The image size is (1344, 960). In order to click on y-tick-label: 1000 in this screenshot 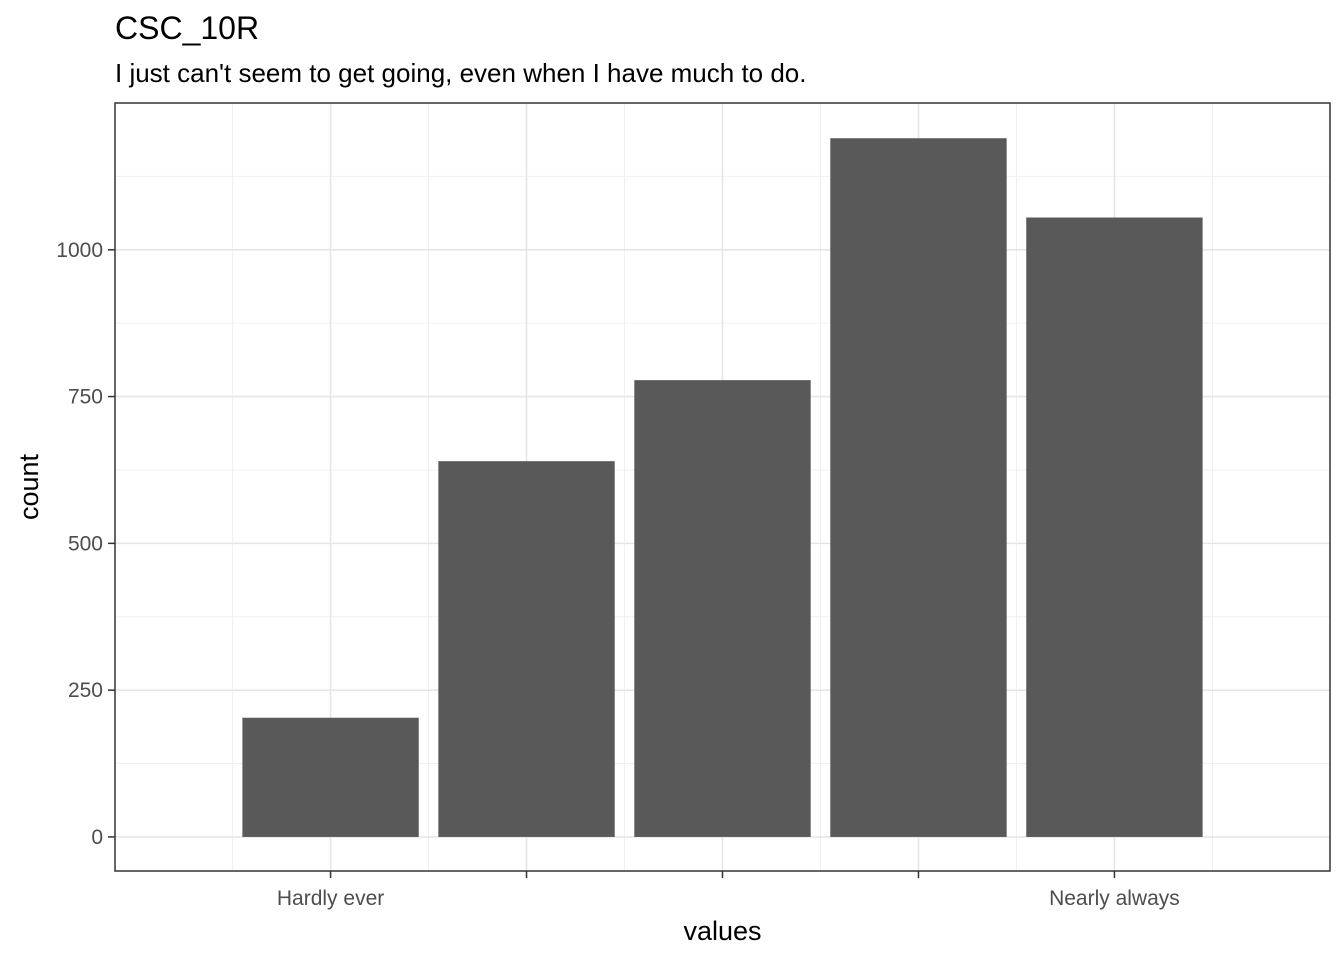, I will do `click(79, 250)`.